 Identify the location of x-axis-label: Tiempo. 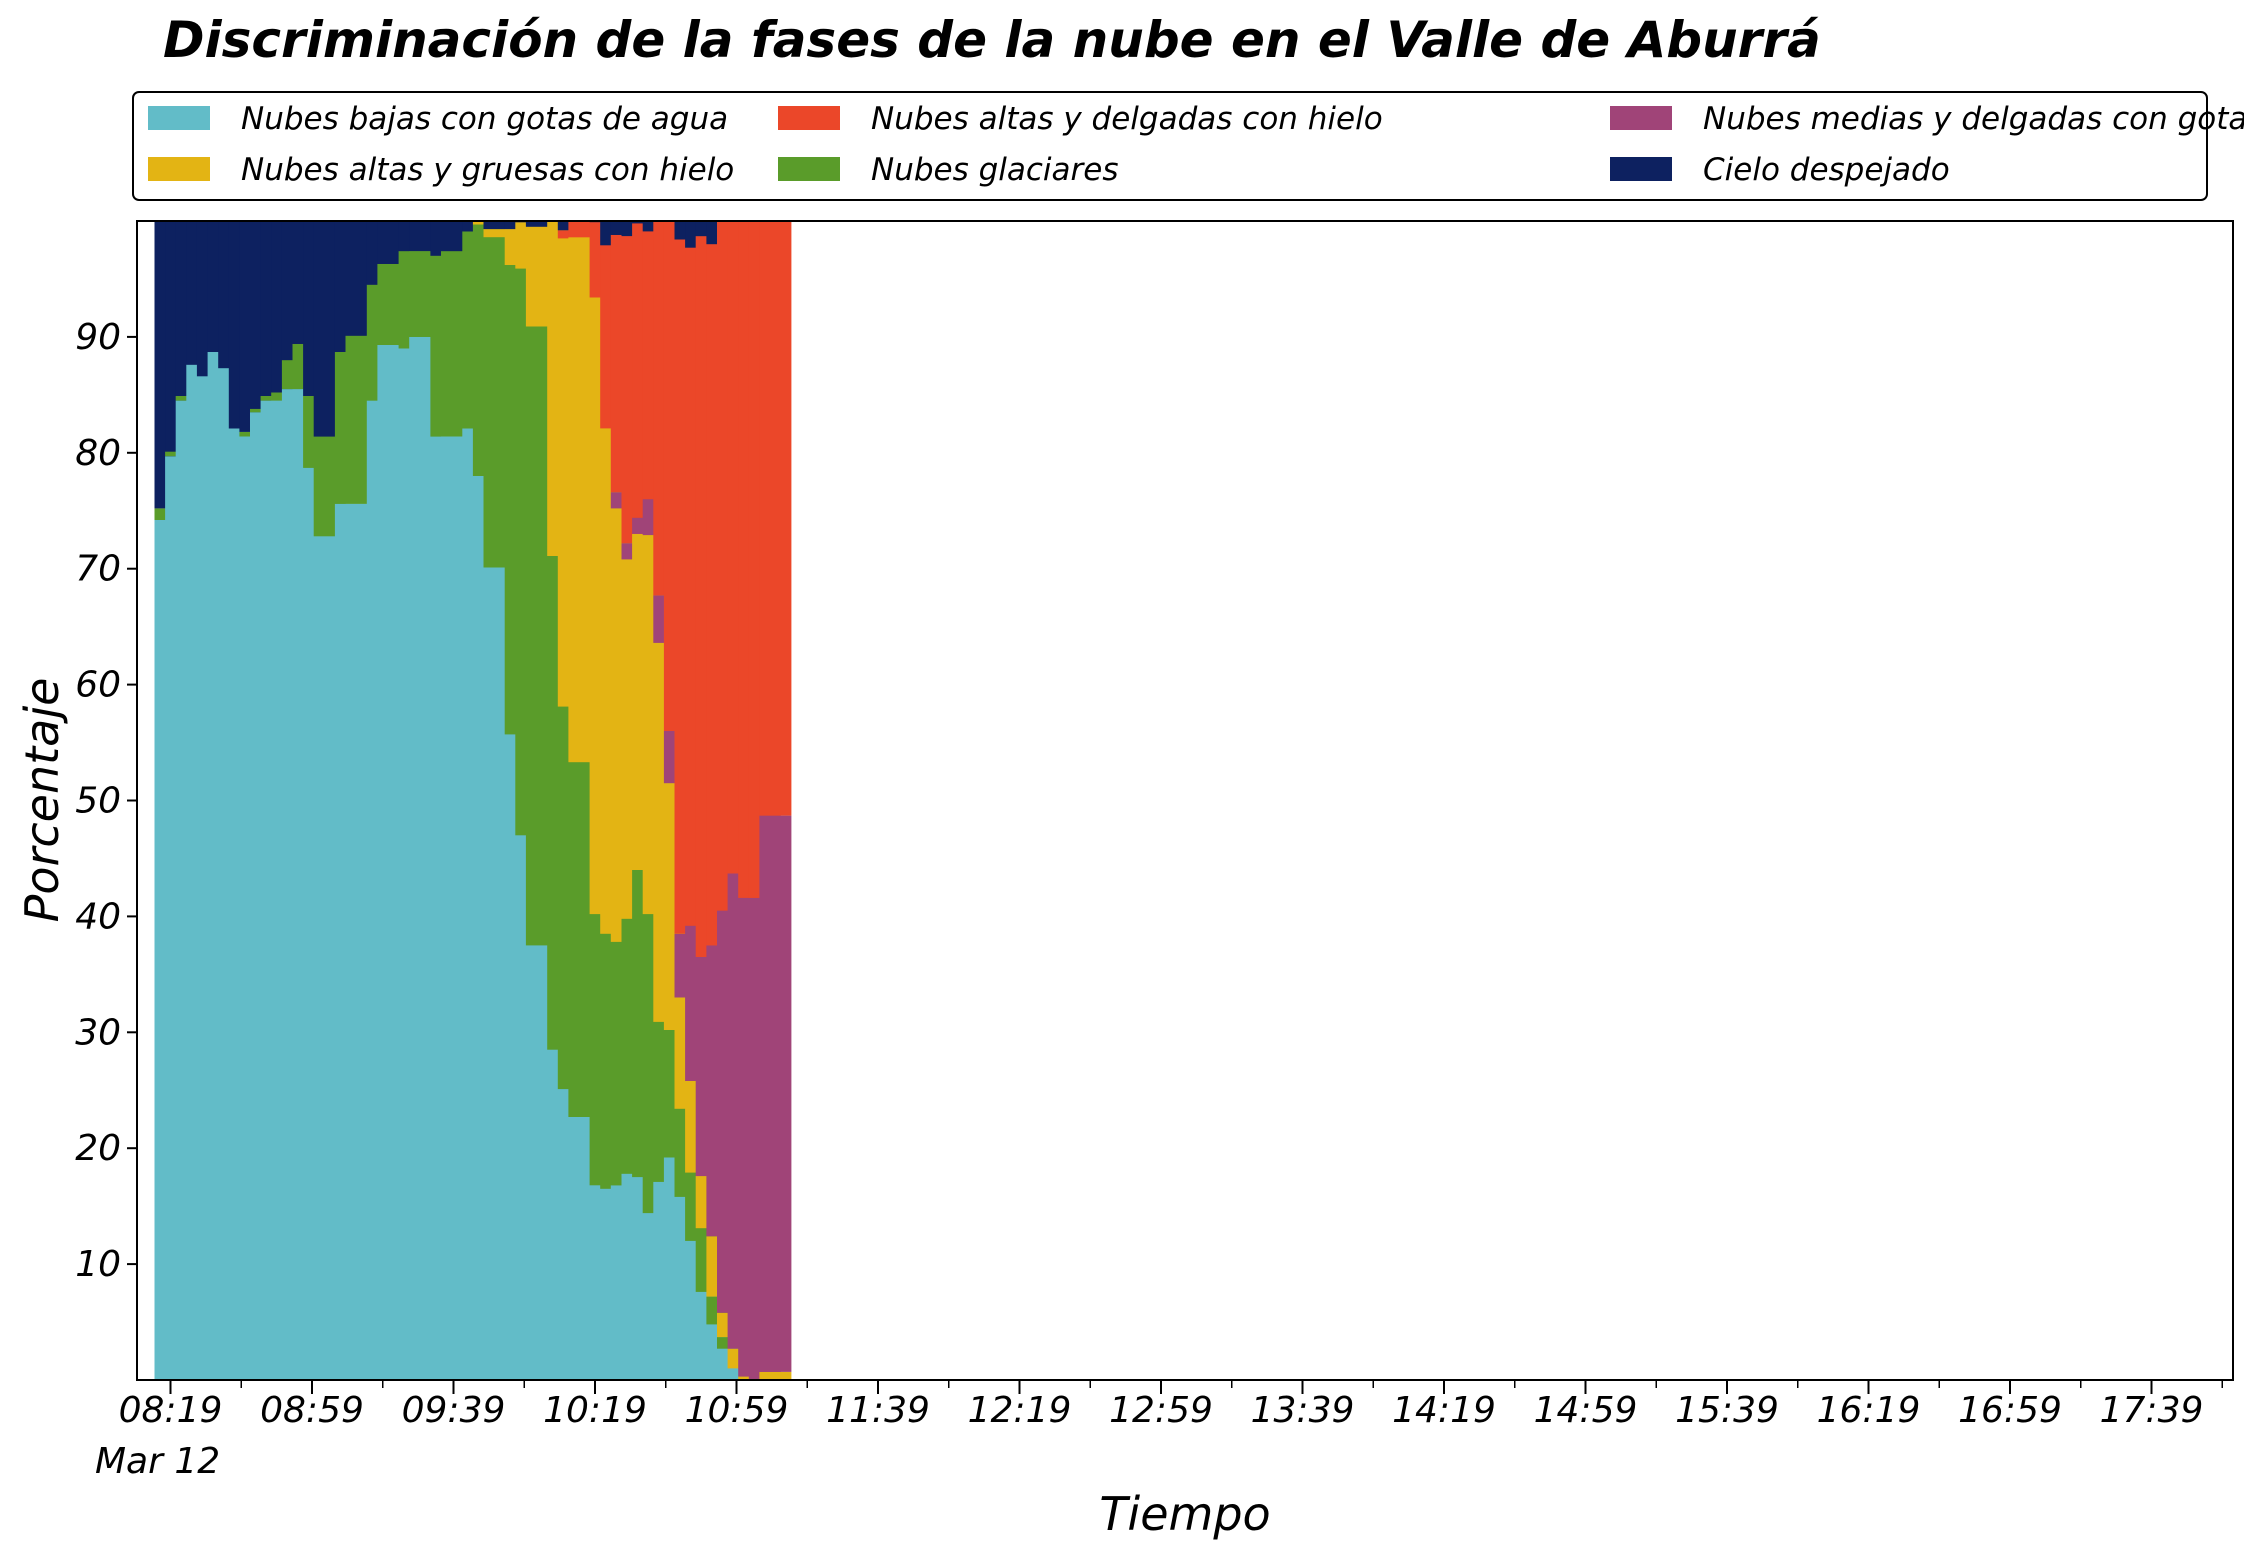
(1184, 1514).